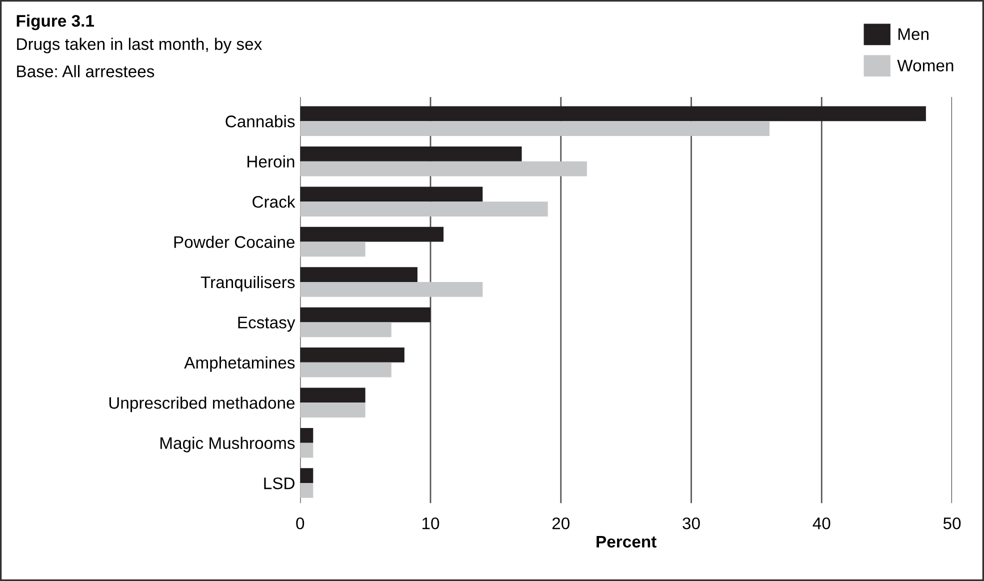 Image resolution: width=984 pixels, height=581 pixels. I want to click on y-tick-label: Powder Cocaine, so click(234, 242).